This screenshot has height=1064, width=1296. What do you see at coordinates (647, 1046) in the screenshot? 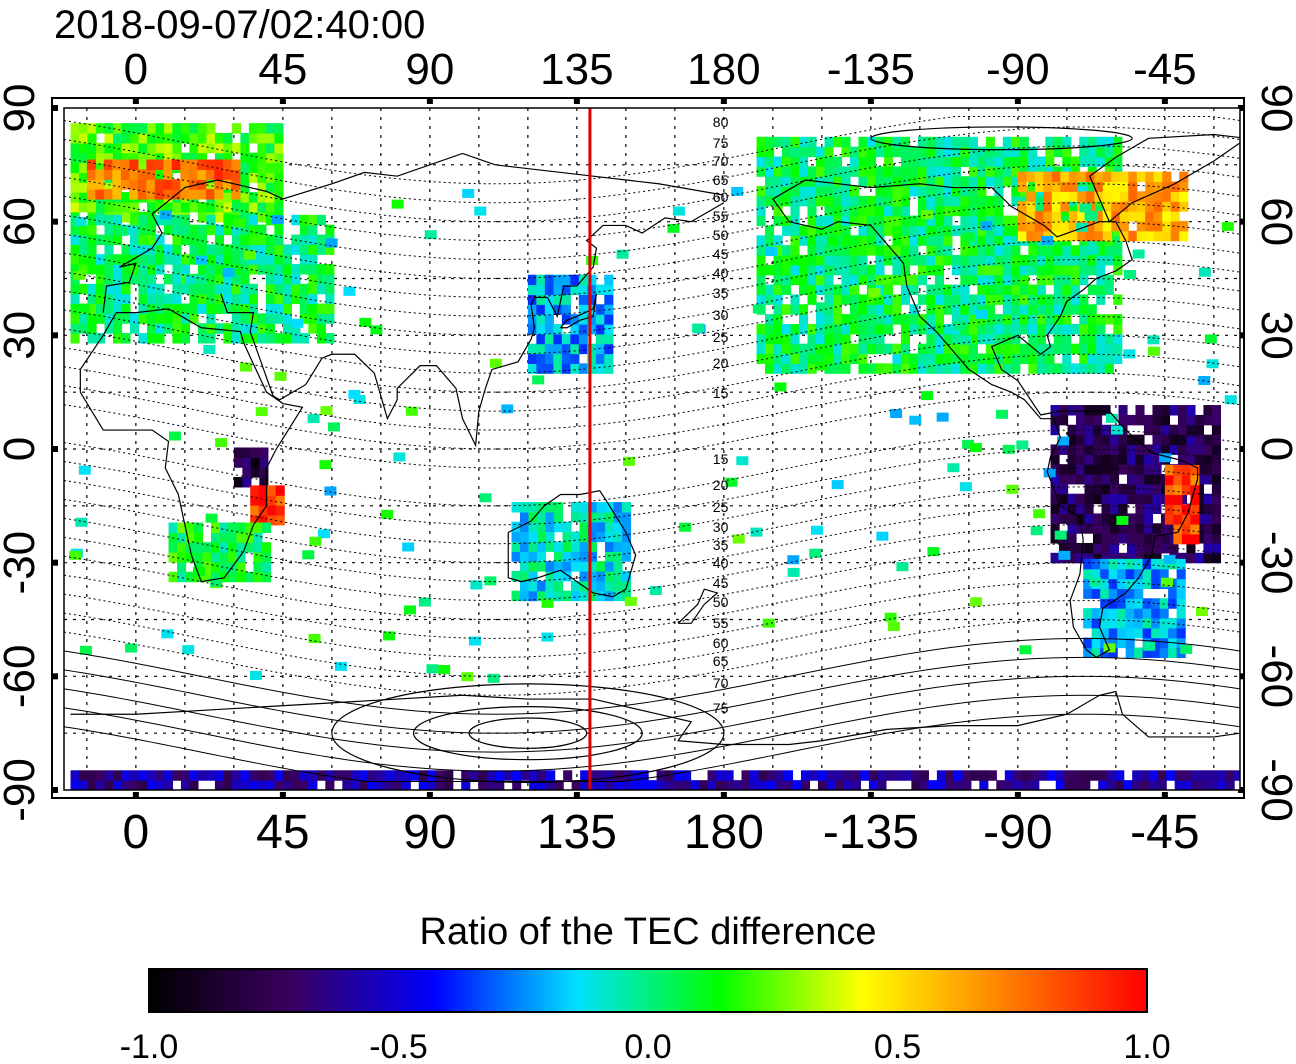
I see `colorbar-tick-label: 0.0` at bounding box center [647, 1046].